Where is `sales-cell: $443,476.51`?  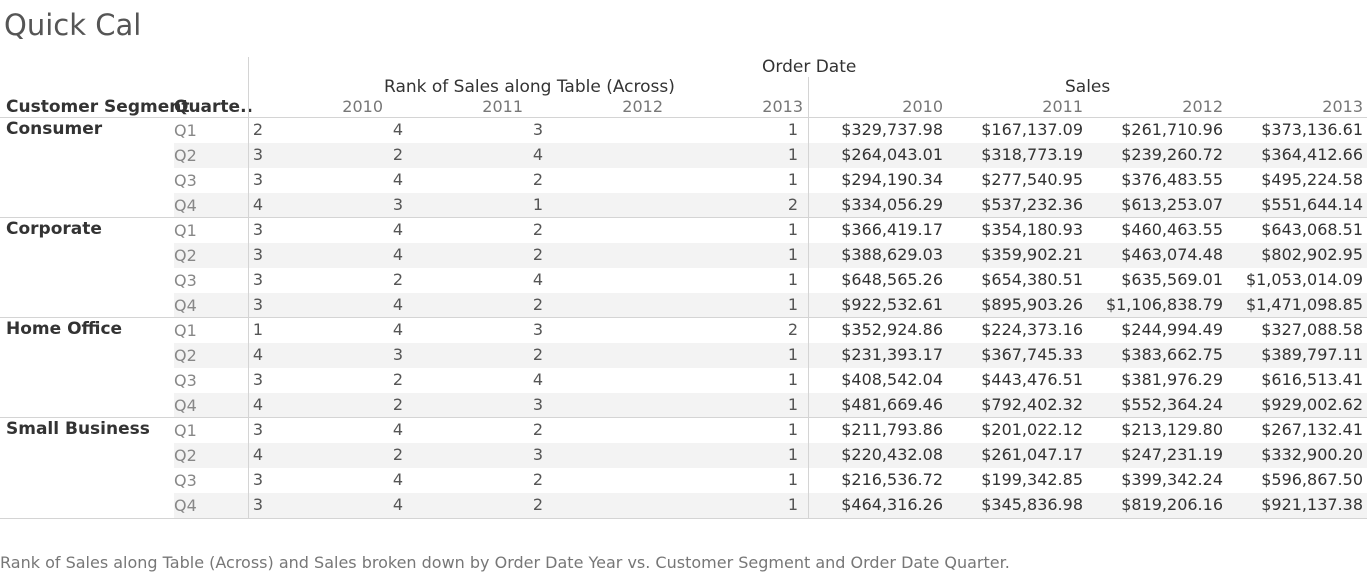
sales-cell: $443,476.51 is located at coordinates (1032, 379).